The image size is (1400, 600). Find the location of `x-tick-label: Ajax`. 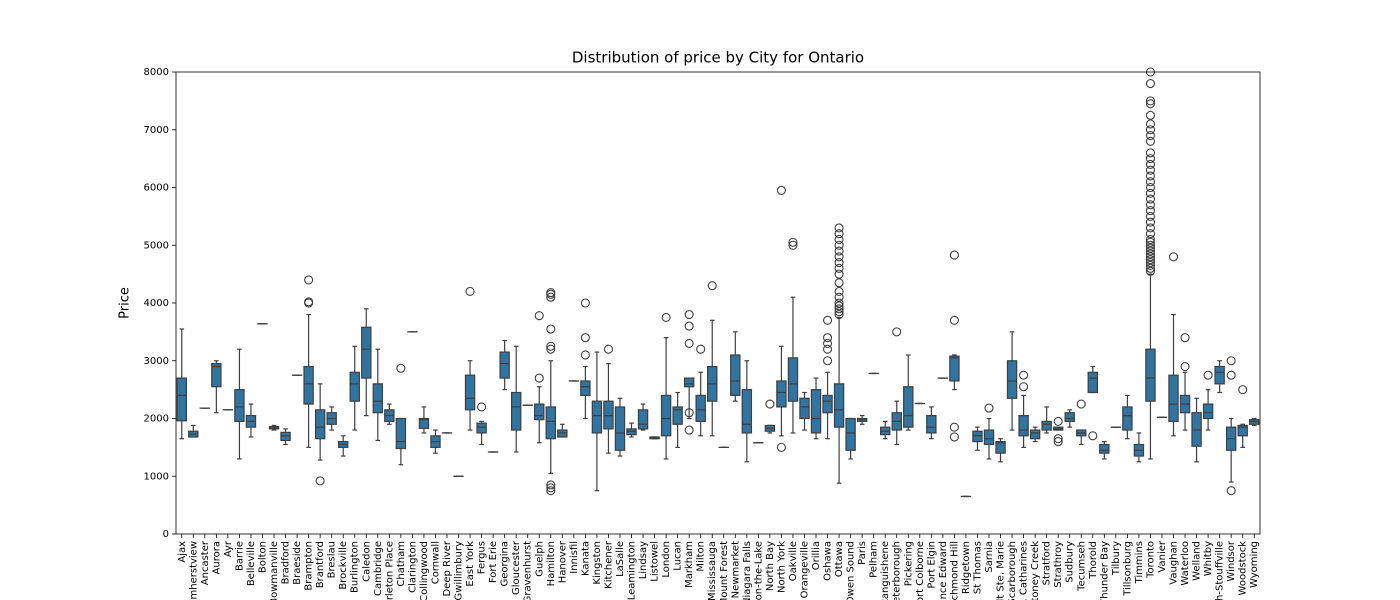

x-tick-label: Ajax is located at coordinates (182, 552).